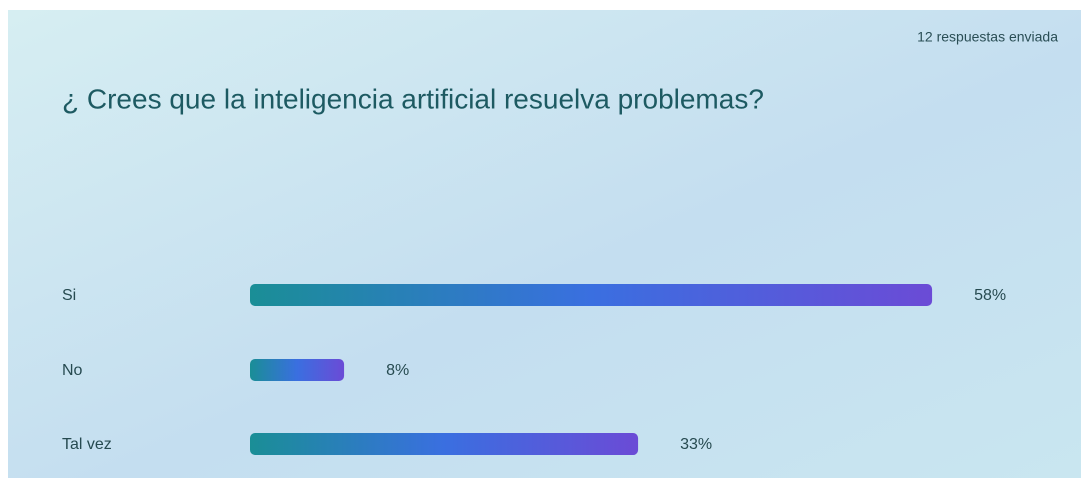 The image size is (1089, 488). Describe the element at coordinates (69, 295) in the screenshot. I see `category-label: Si` at that location.